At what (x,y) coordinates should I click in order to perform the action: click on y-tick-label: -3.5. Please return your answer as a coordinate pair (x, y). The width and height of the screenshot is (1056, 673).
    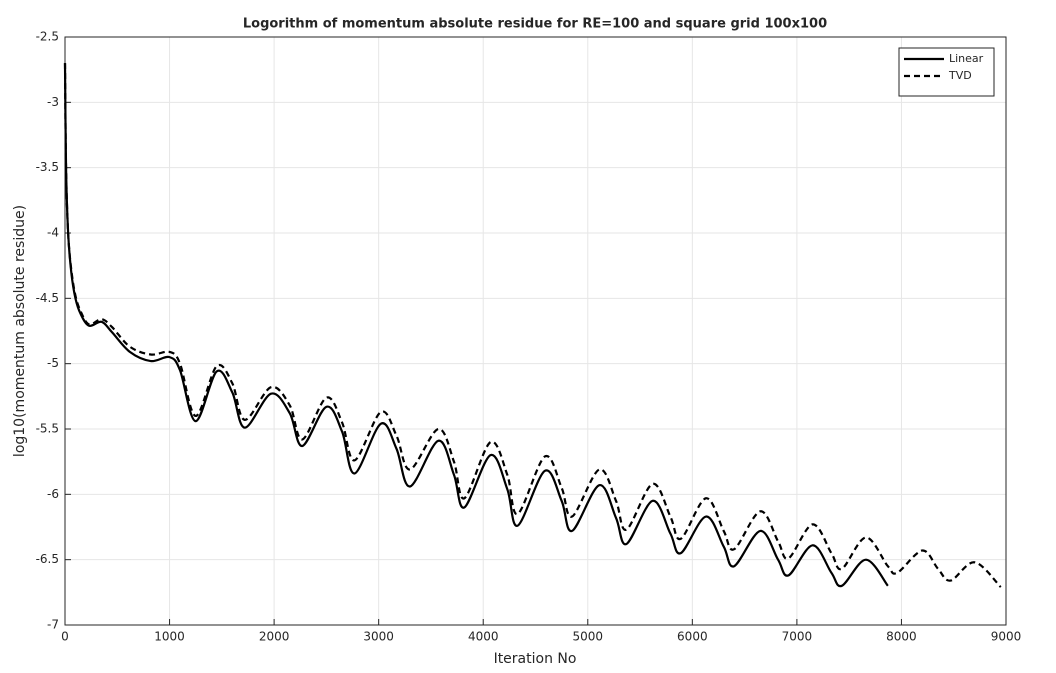
    Looking at the image, I should click on (47, 167).